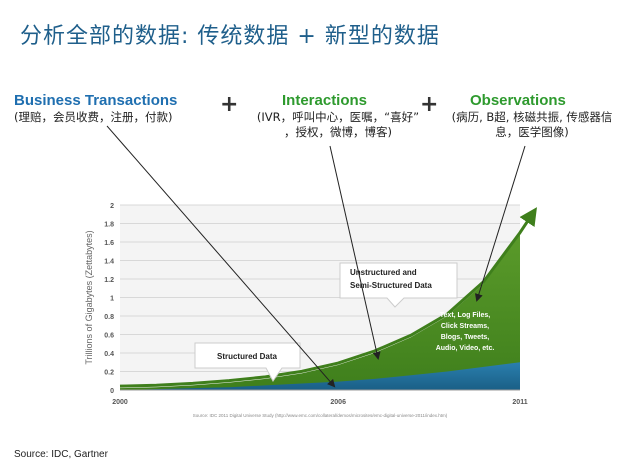  I want to click on interactions-pointer-line, so click(355, 252).